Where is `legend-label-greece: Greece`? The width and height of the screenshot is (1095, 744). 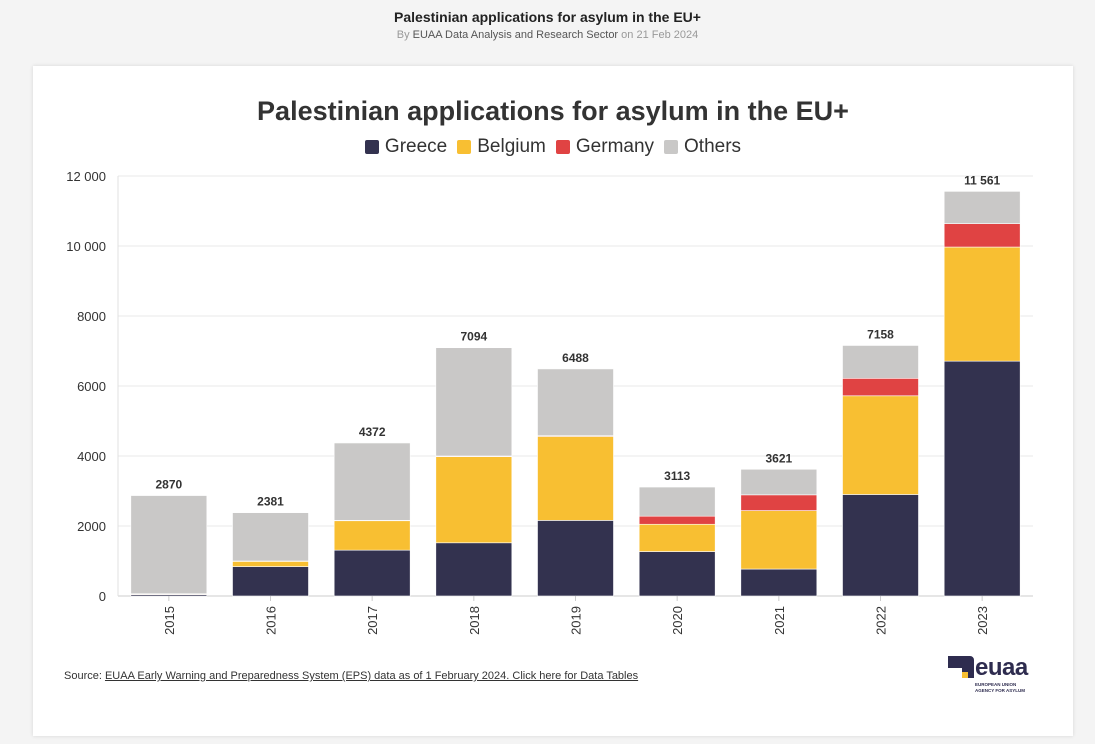
legend-label-greece: Greece is located at coordinates (416, 146).